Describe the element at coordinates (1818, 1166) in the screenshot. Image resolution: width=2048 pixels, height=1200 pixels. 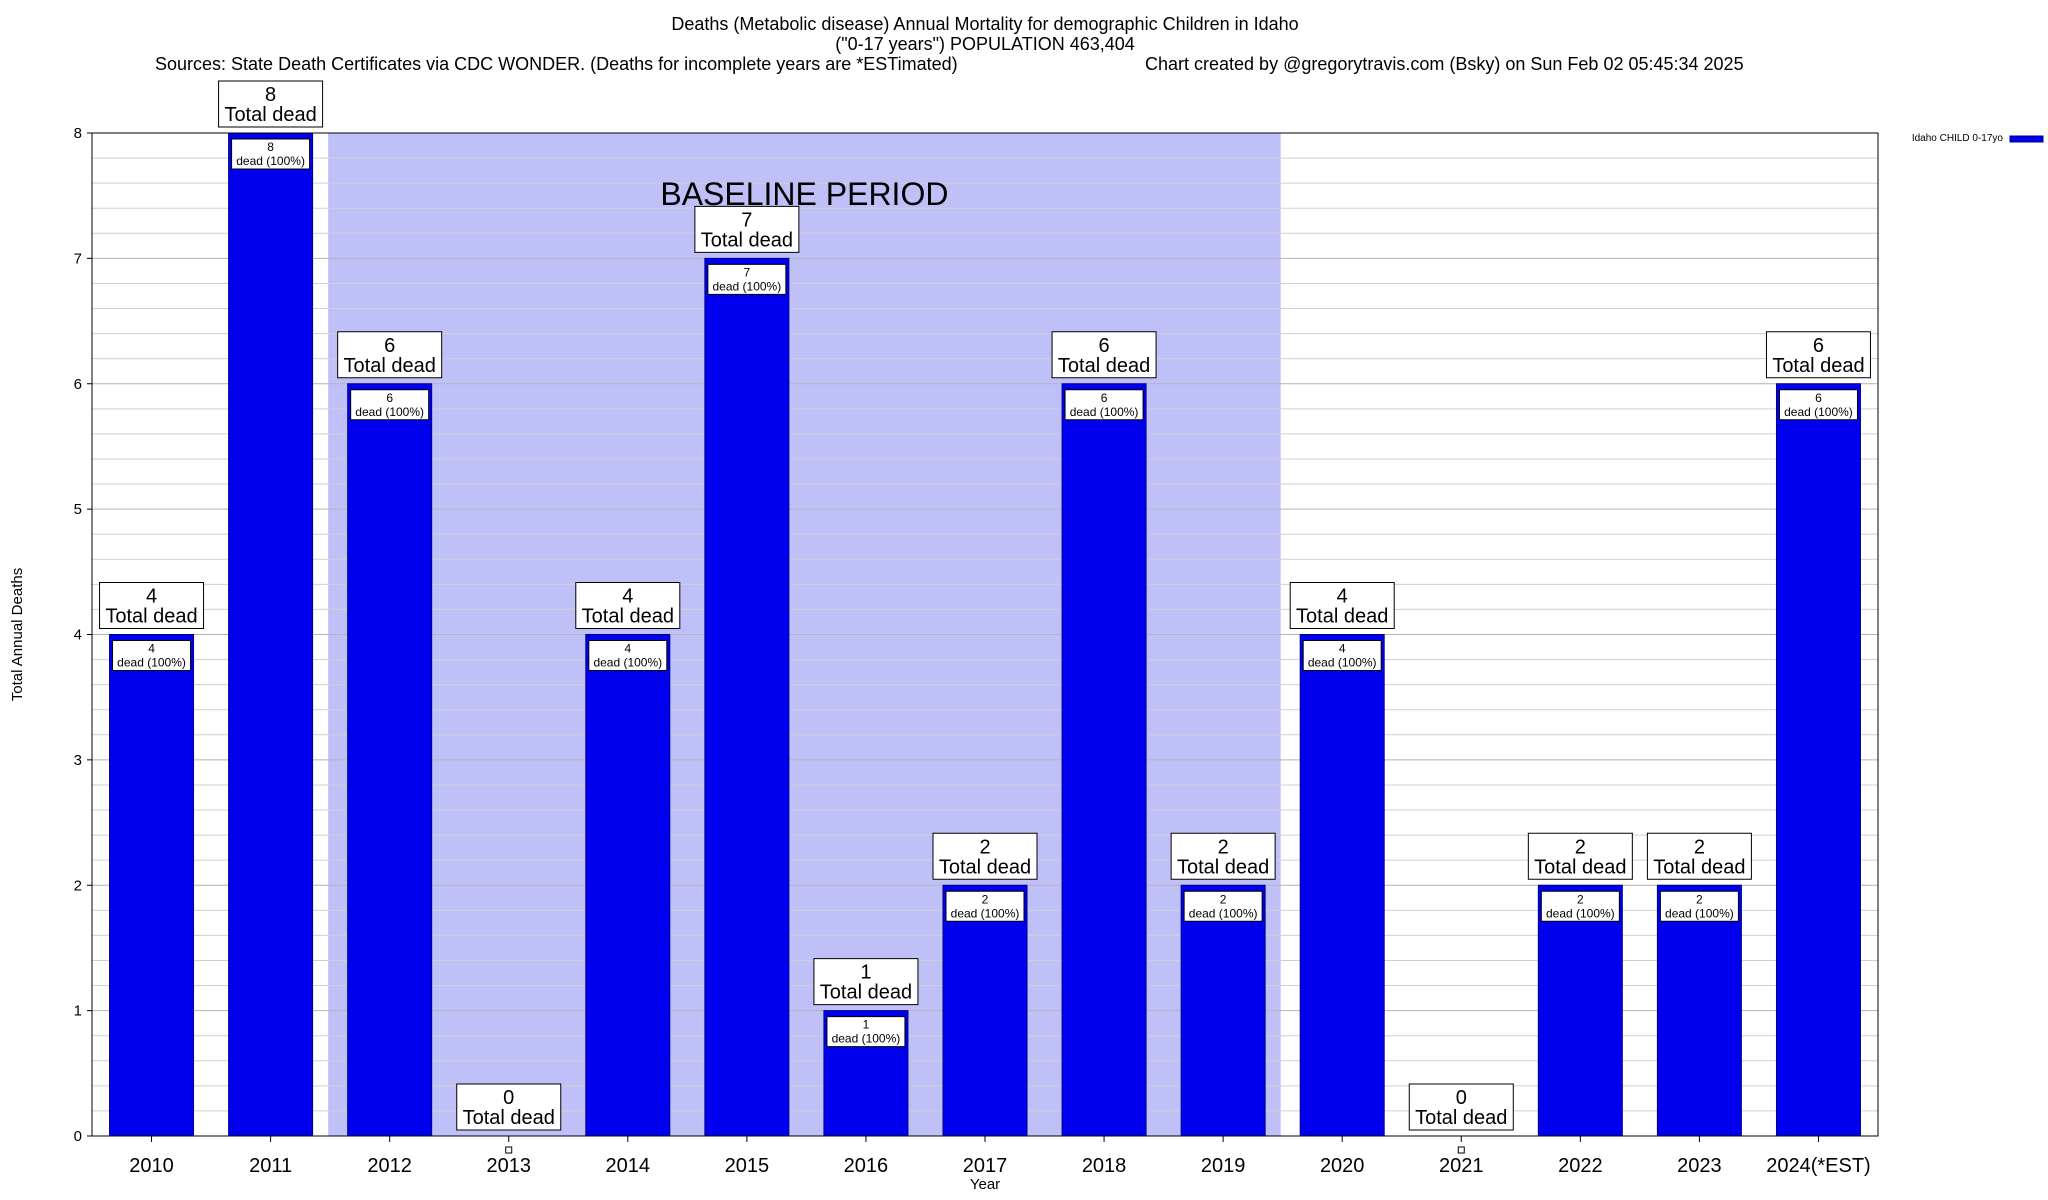
I see `x-tick-label: 2024(*EST)` at that location.